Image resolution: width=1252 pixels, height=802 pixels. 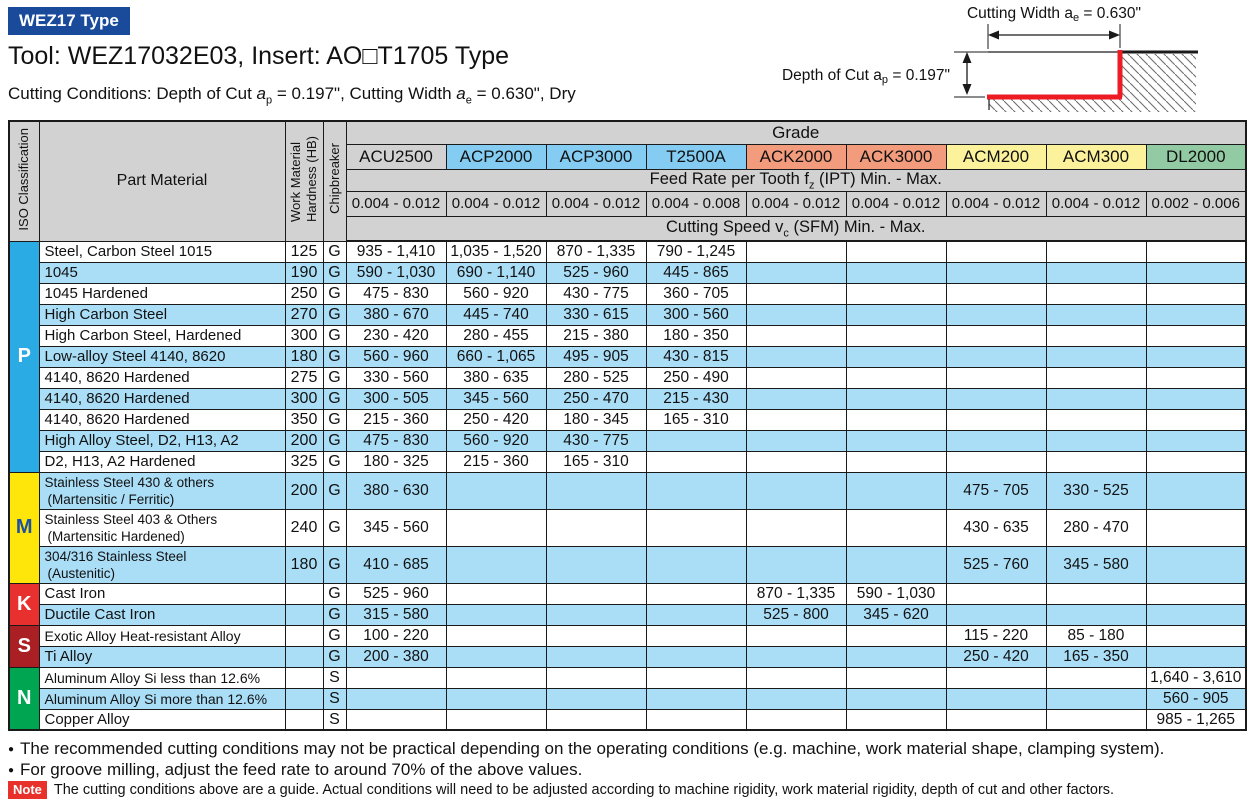 What do you see at coordinates (596, 203) in the screenshot?
I see `feed-rate-acp3000: 0.004 - 0.012` at bounding box center [596, 203].